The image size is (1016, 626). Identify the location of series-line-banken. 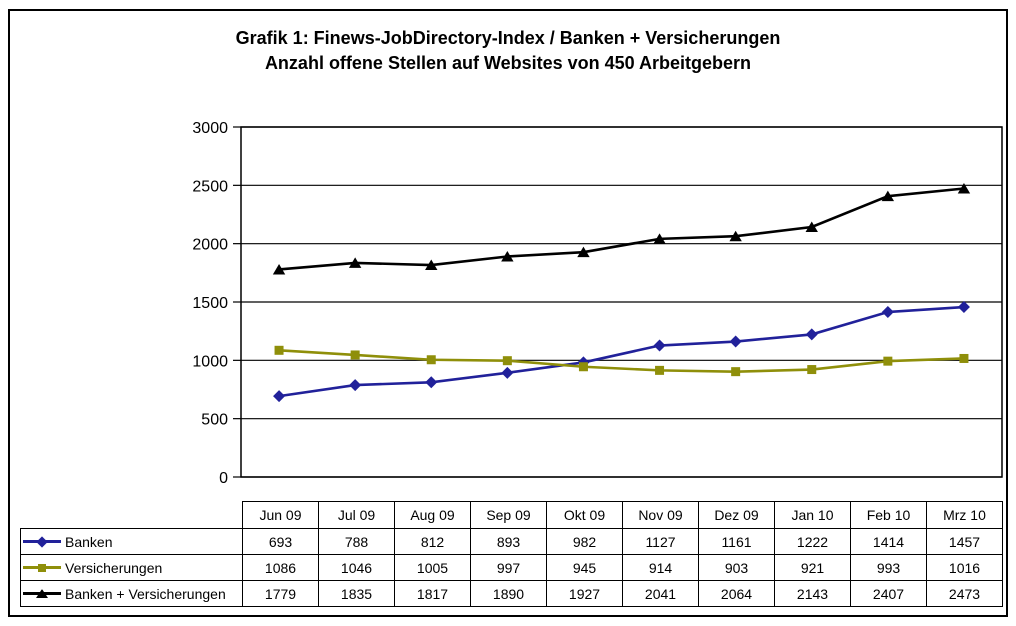
(621, 351).